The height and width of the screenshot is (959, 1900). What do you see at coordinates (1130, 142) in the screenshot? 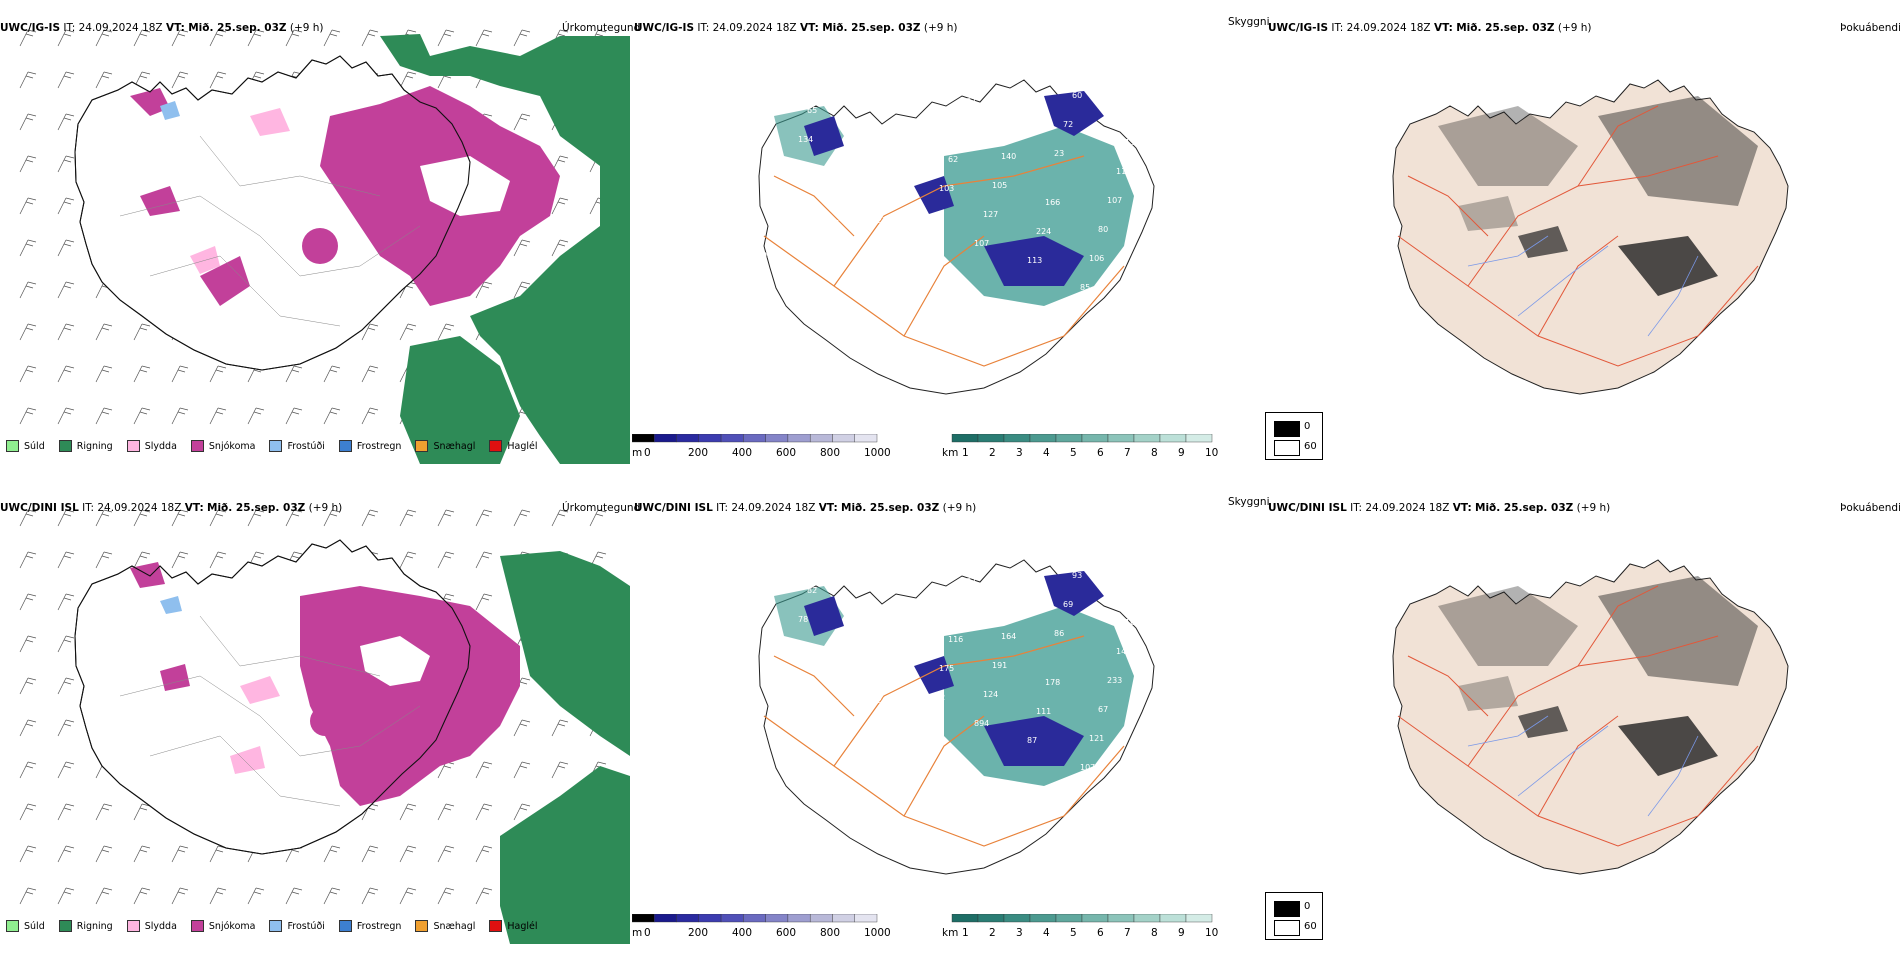
I see `cloud-height-label: 15` at bounding box center [1130, 142].